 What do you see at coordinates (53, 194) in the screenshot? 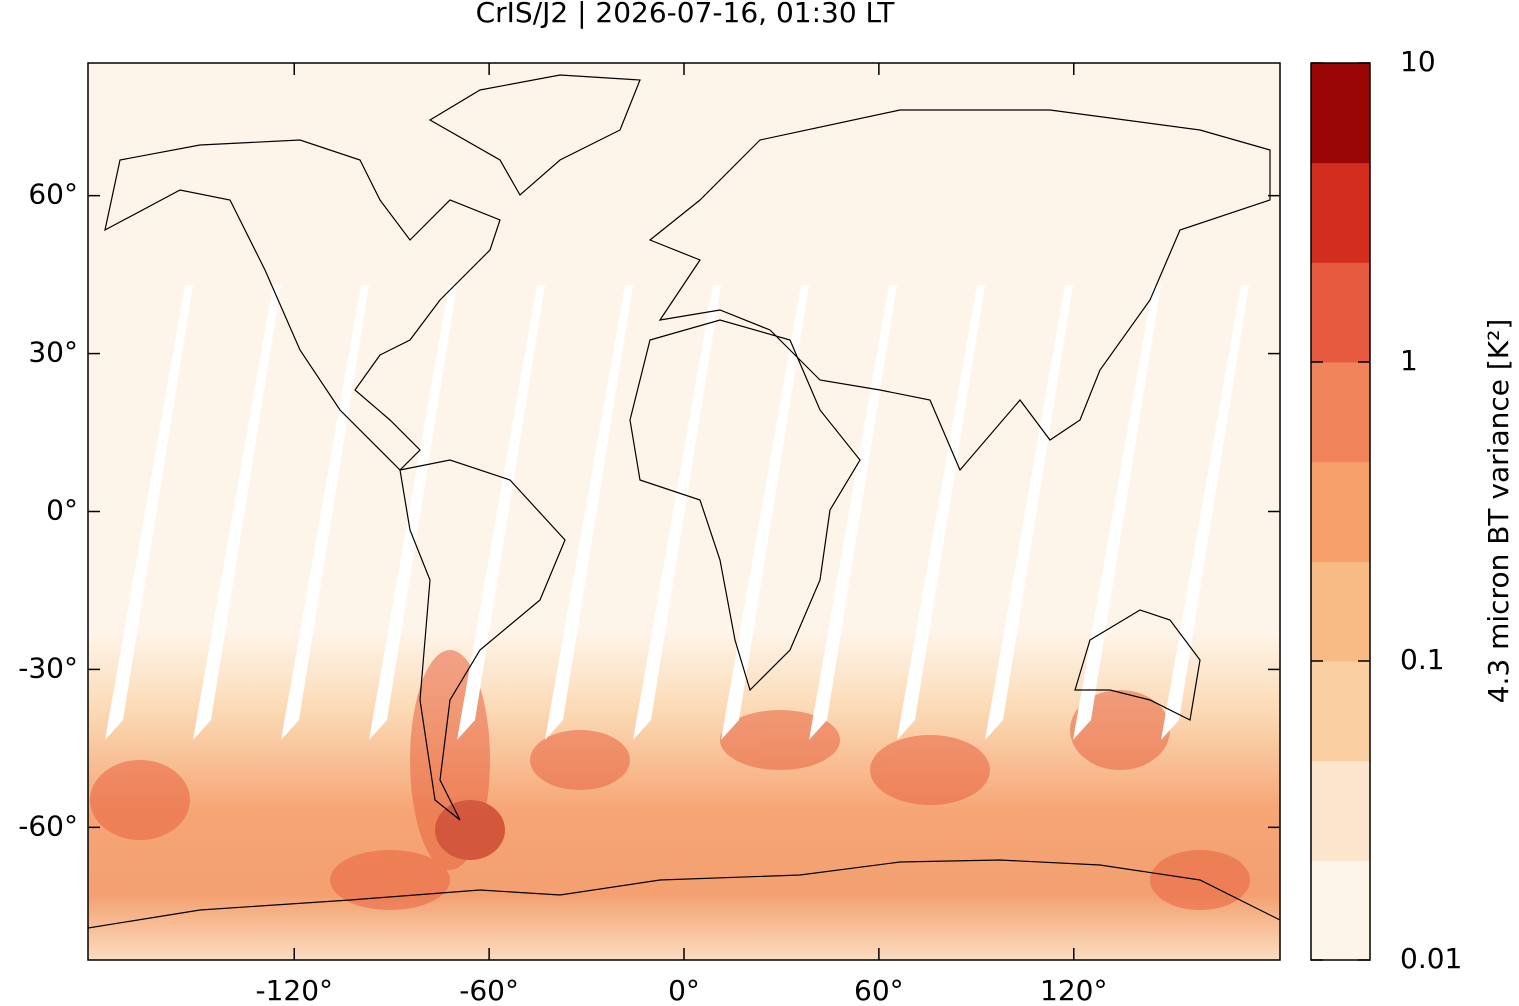
I see `y-tick-label: 60°` at bounding box center [53, 194].